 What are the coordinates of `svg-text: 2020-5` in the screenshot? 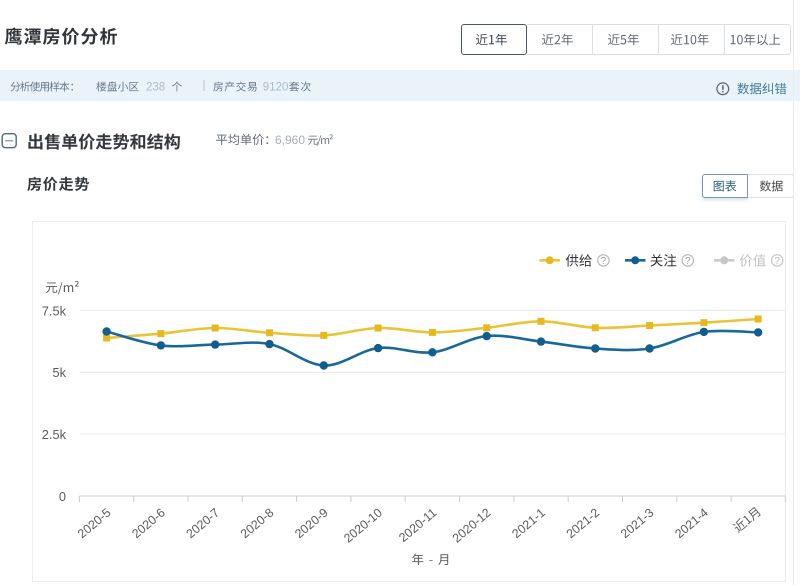 It's located at (94, 524).